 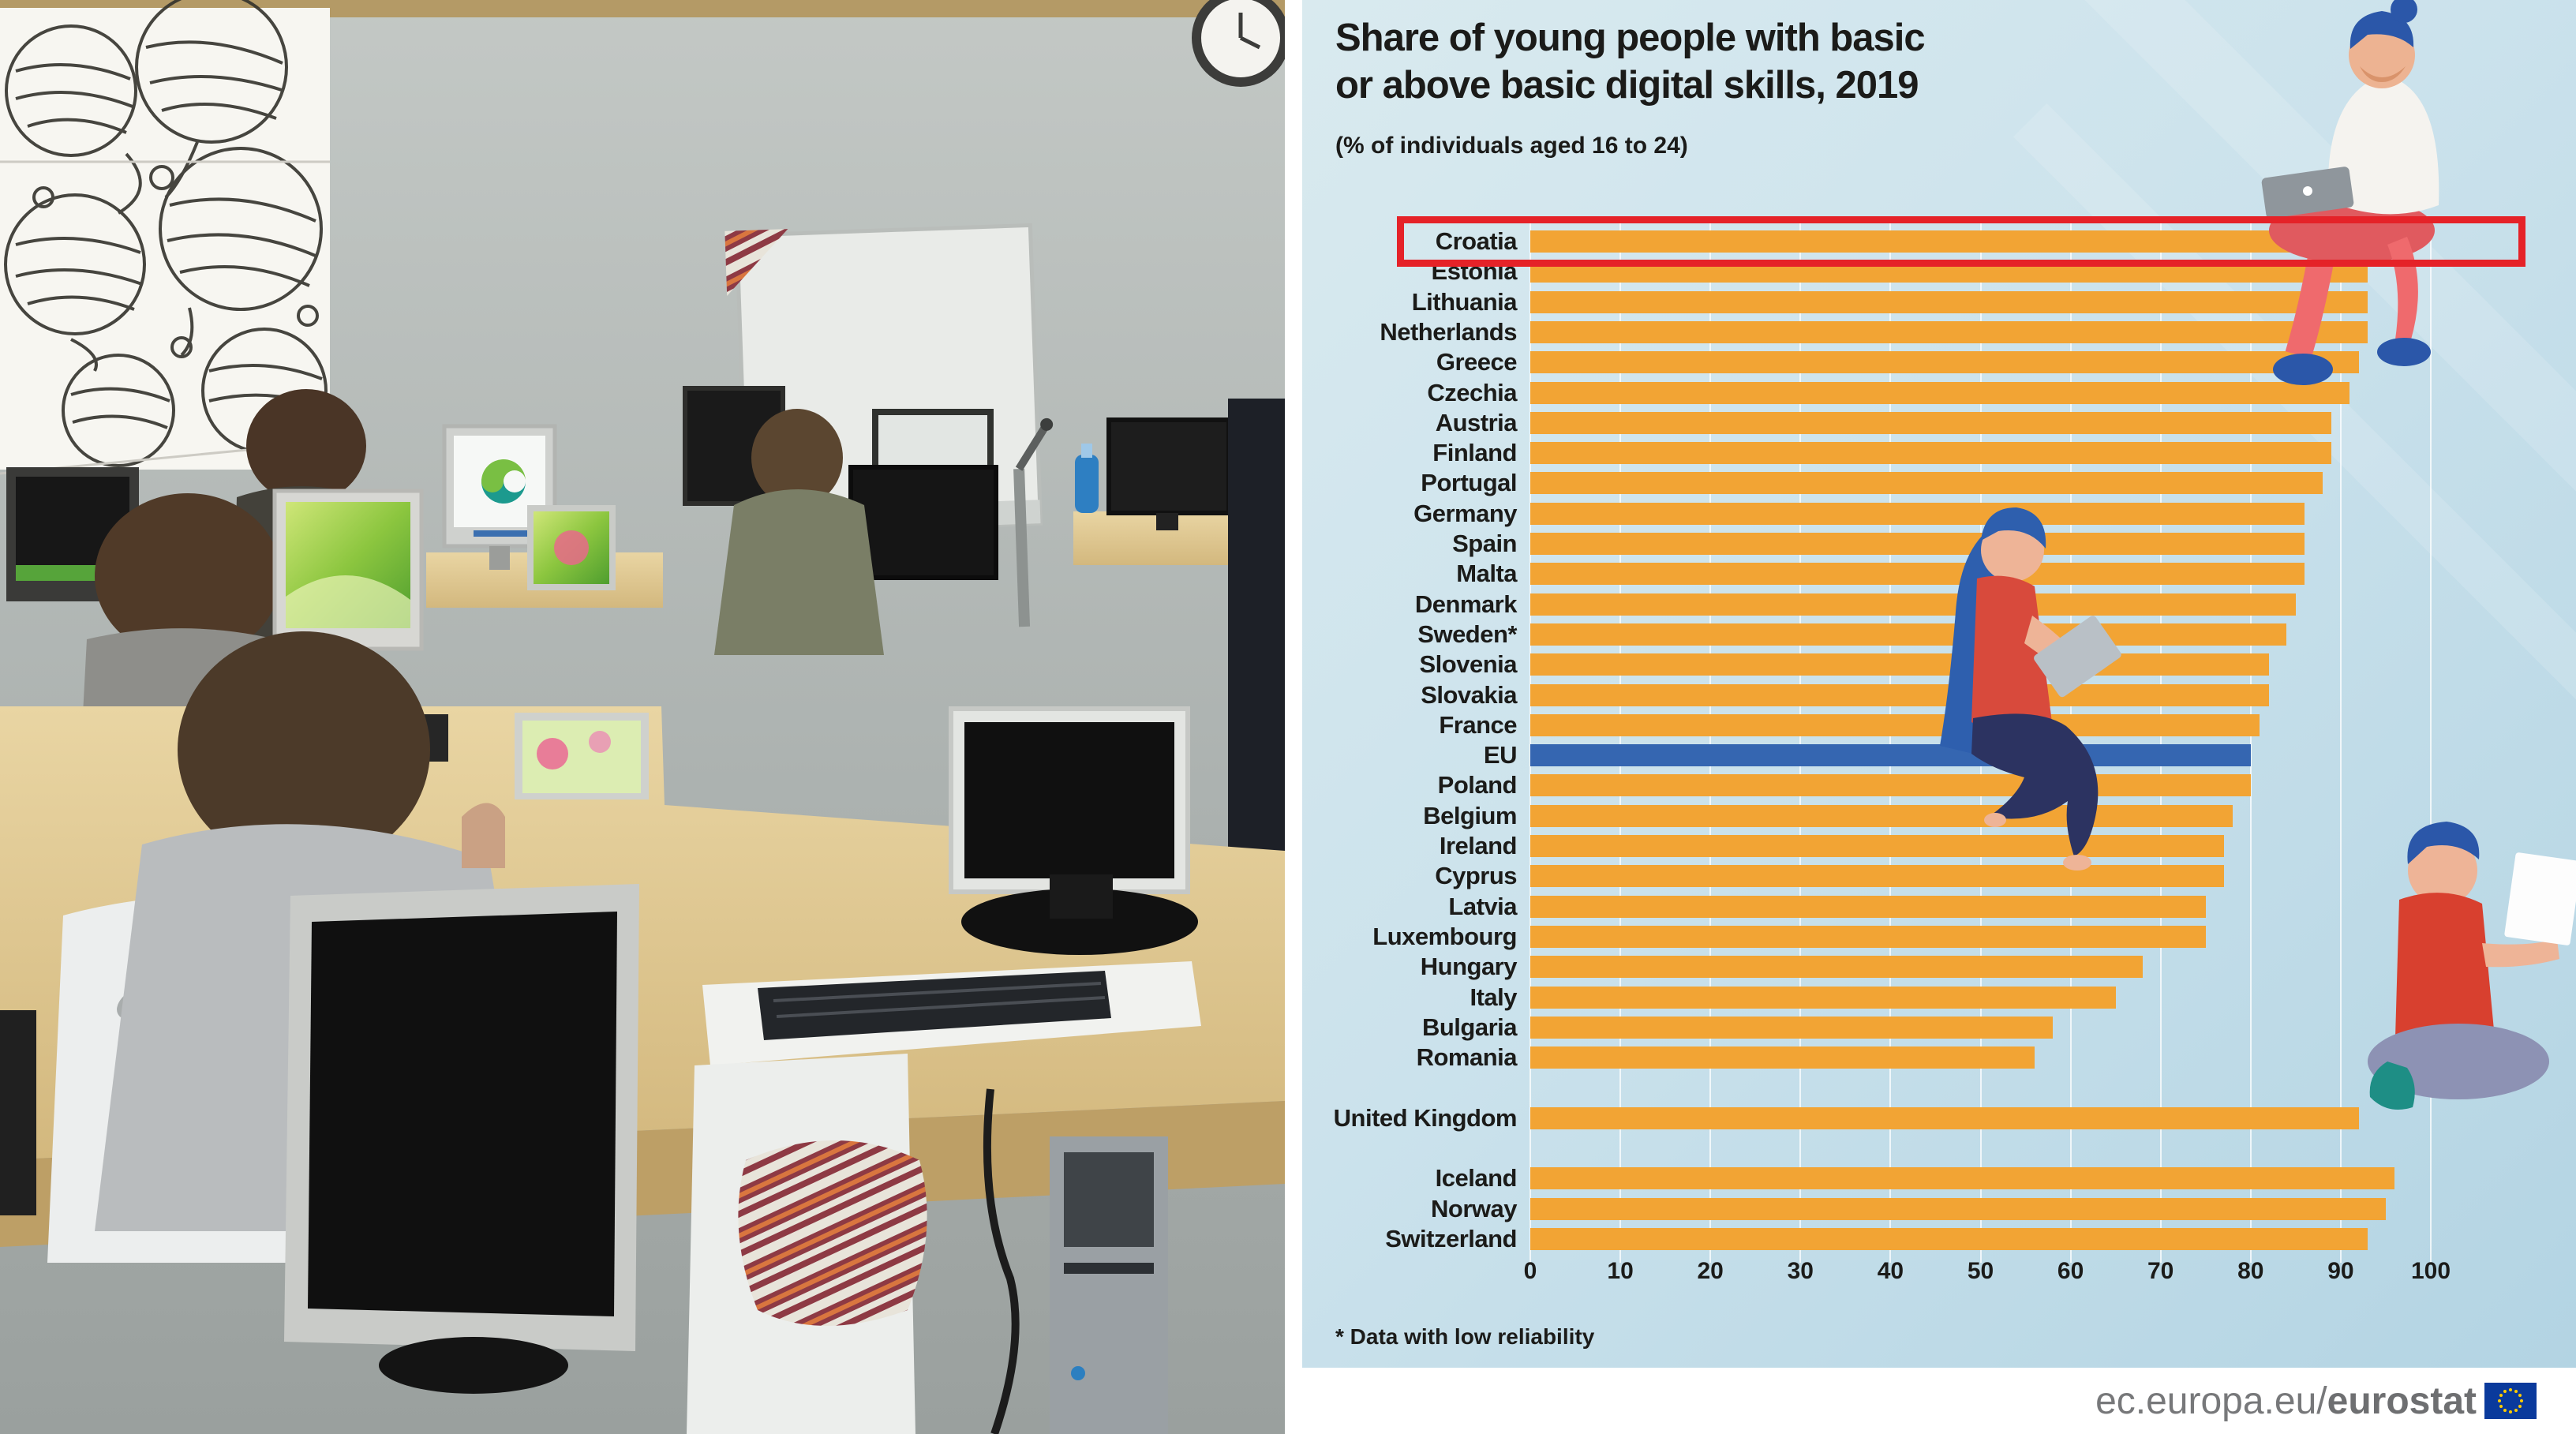 I want to click on chart-footnote: * Data with low reliability, so click(x=1465, y=1336).